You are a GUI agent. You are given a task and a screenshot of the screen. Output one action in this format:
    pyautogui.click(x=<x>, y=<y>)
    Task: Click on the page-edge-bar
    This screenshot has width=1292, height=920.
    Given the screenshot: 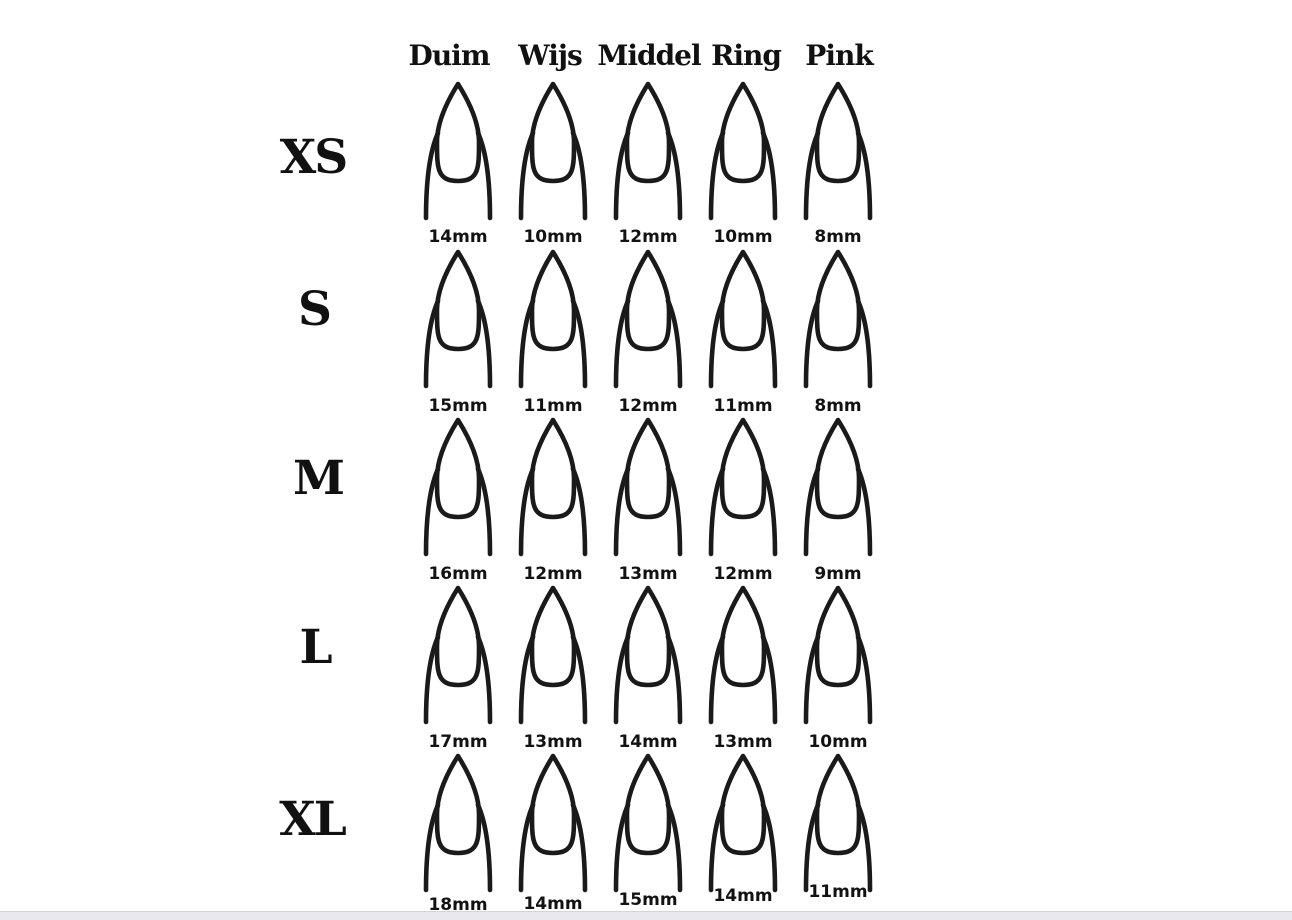 What is the action you would take?
    pyautogui.click(x=646, y=915)
    